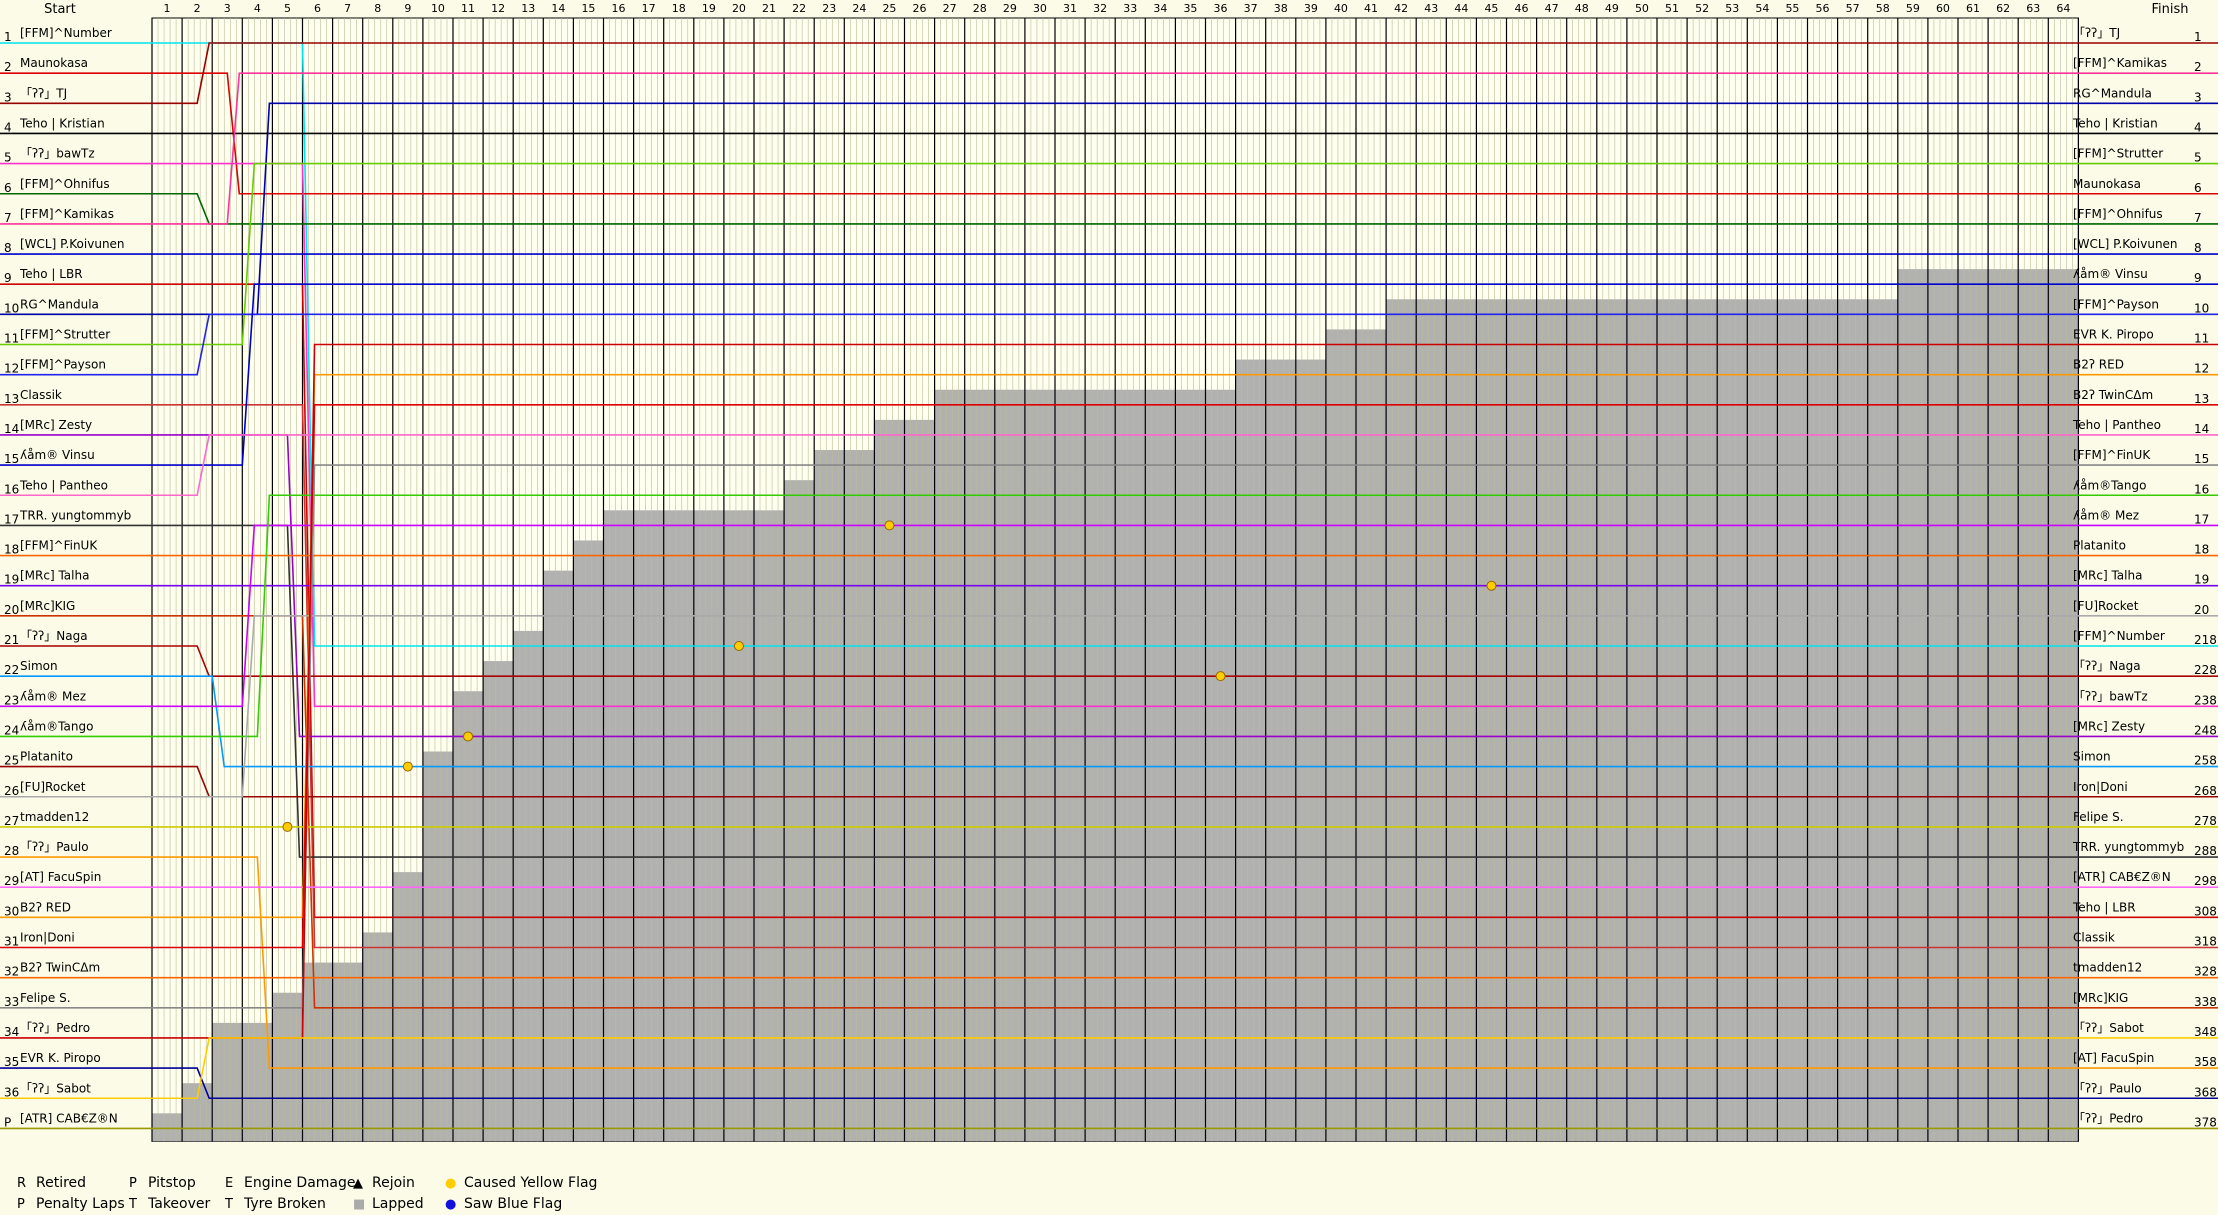 Image resolution: width=2218 pixels, height=1215 pixels. I want to click on finish-driver-name: [FU]Rocket, so click(2106, 606).